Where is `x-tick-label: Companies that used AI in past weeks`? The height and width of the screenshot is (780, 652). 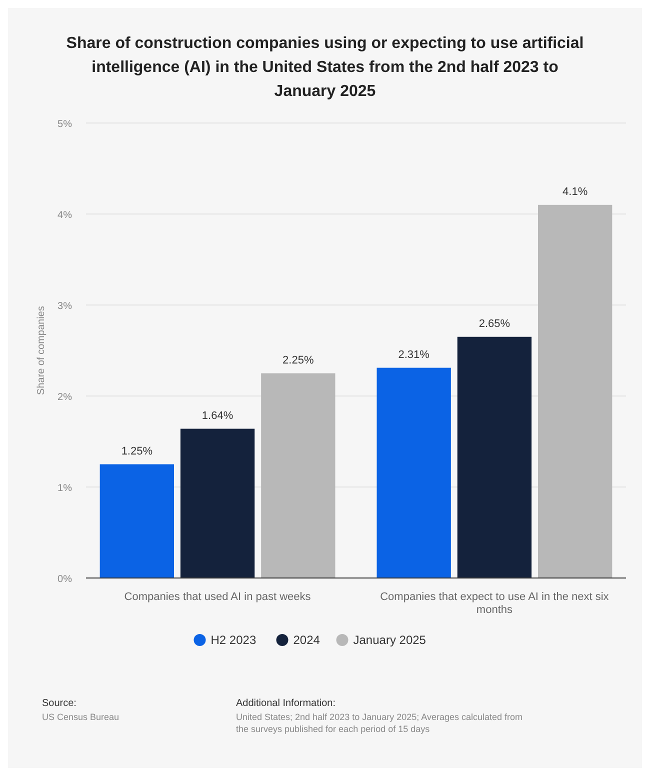 x-tick-label: Companies that used AI in past weeks is located at coordinates (218, 597).